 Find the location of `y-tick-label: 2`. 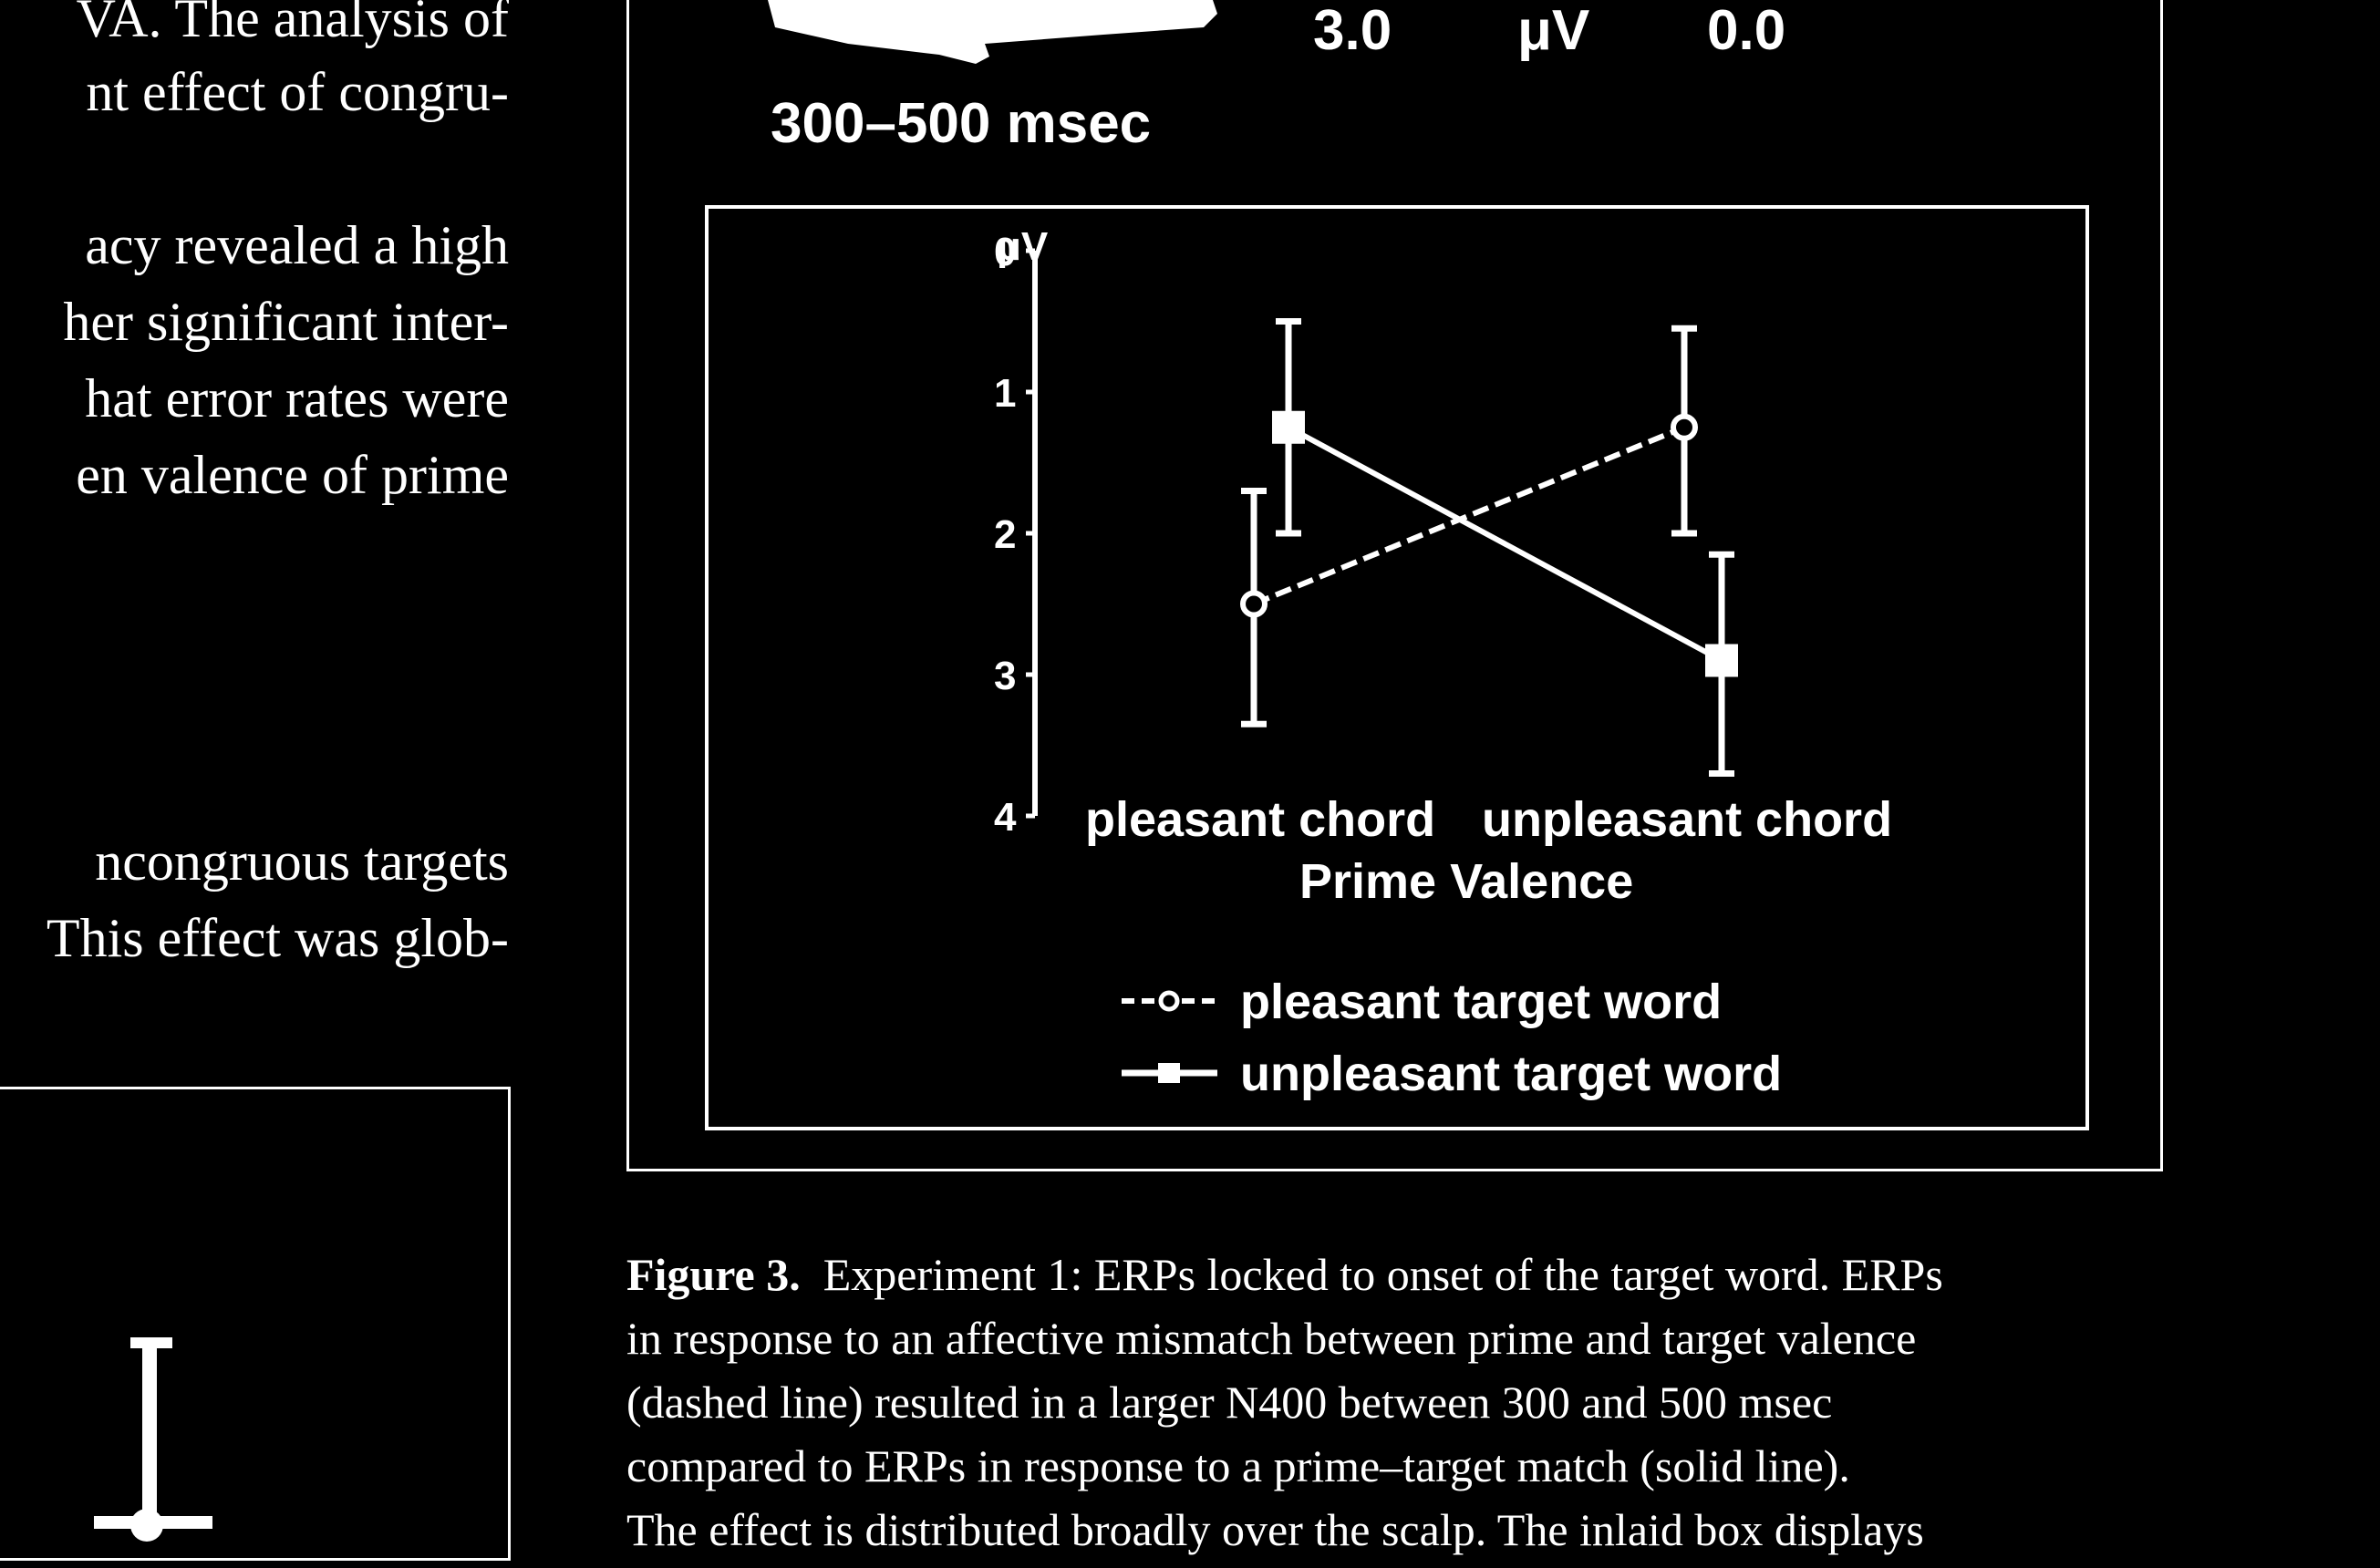

y-tick-label: 2 is located at coordinates (1005, 534).